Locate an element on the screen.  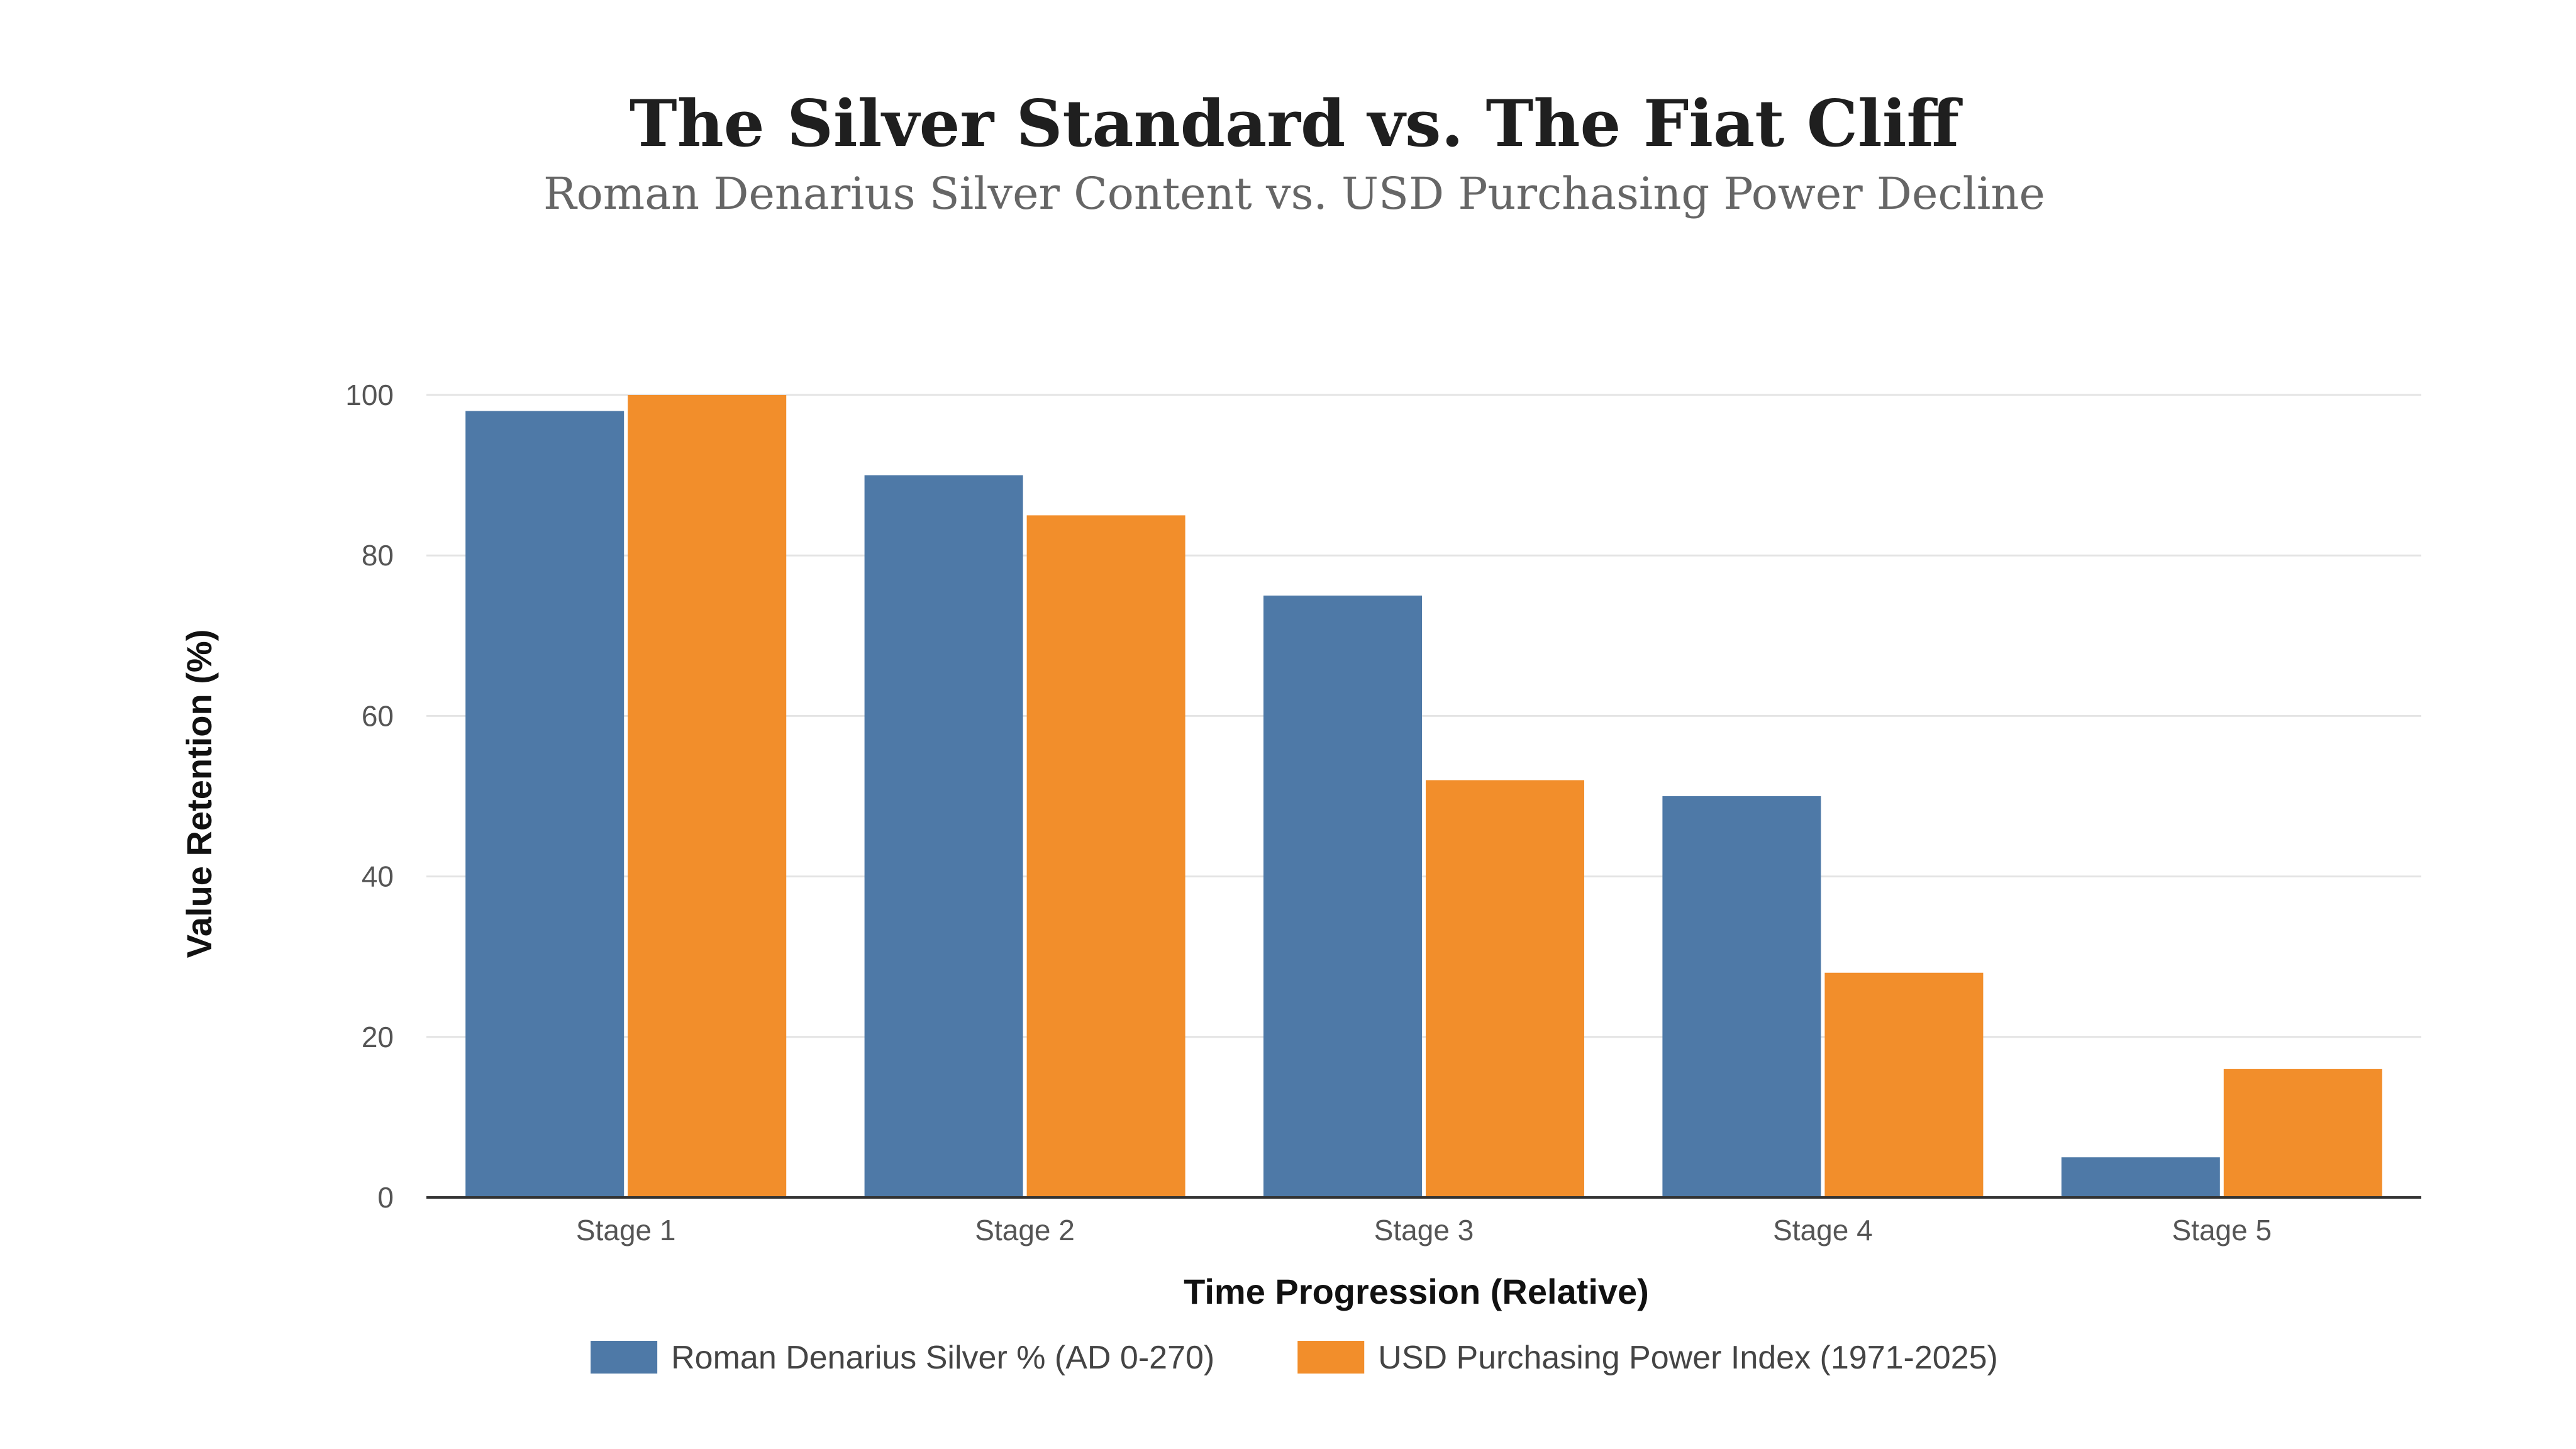
x-tick-label-2: Stage 2 is located at coordinates (1025, 1230).